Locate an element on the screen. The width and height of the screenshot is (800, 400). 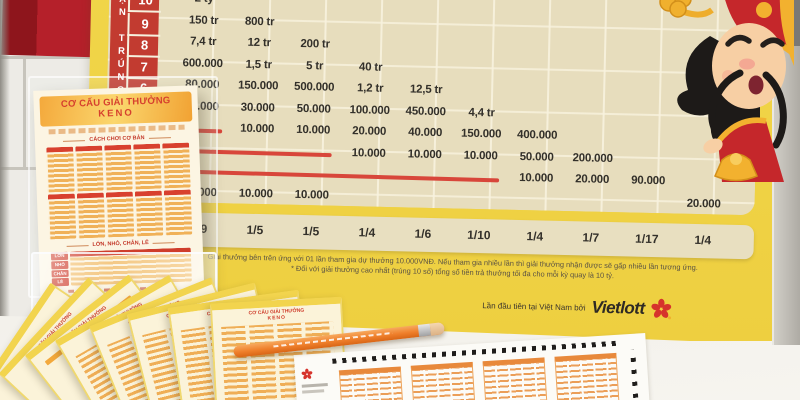
left-edge-shadow is located at coordinates (5, 200).